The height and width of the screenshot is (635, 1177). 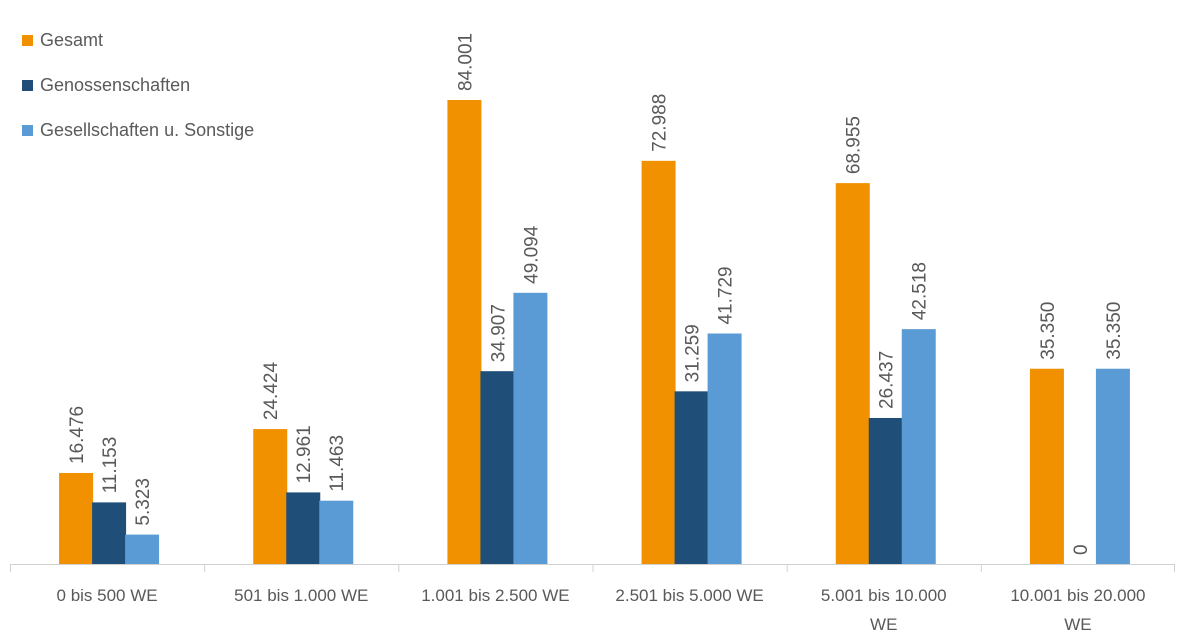 I want to click on data-label: 11.153, so click(x=110, y=465).